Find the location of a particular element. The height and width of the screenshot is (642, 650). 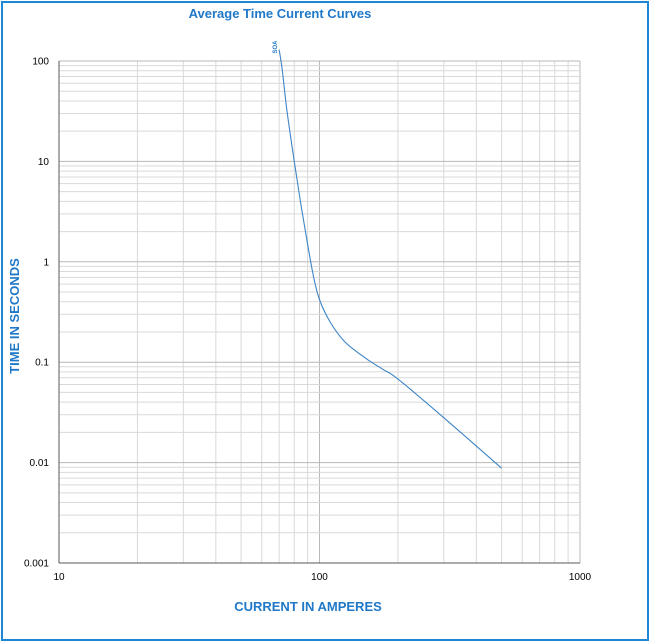

y-tick-label: 0.1 is located at coordinates (42, 363).